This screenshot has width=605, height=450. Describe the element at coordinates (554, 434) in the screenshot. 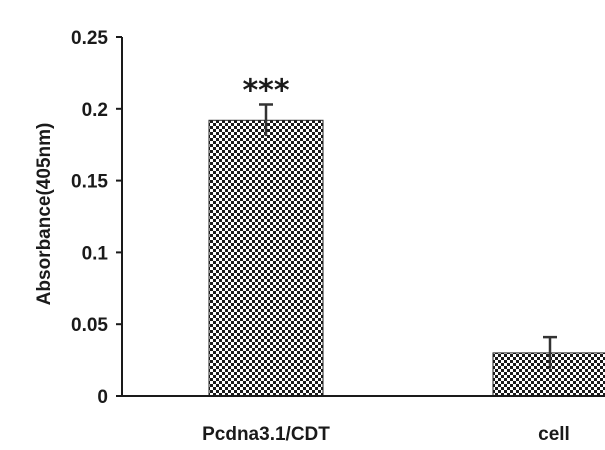

I see `x-category-label: cell` at that location.